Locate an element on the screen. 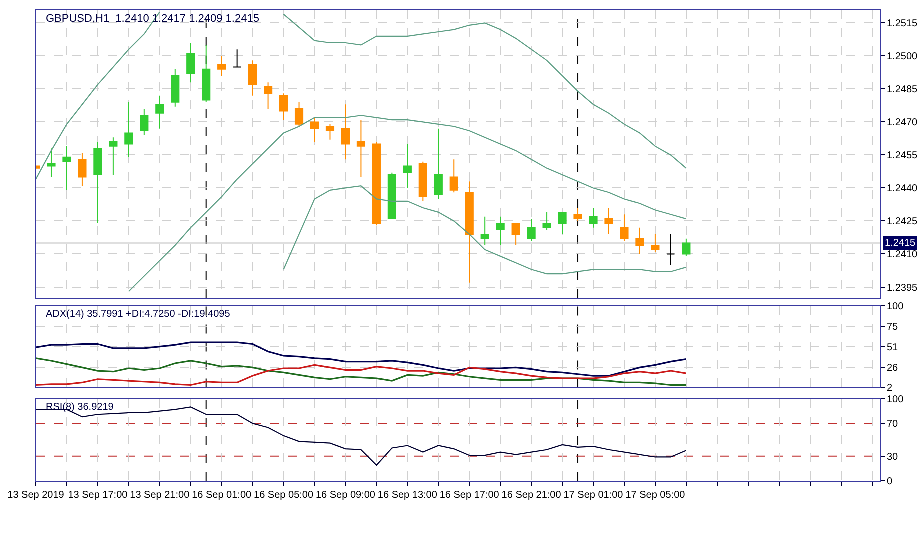  y-tick-label: 0 is located at coordinates (890, 482).